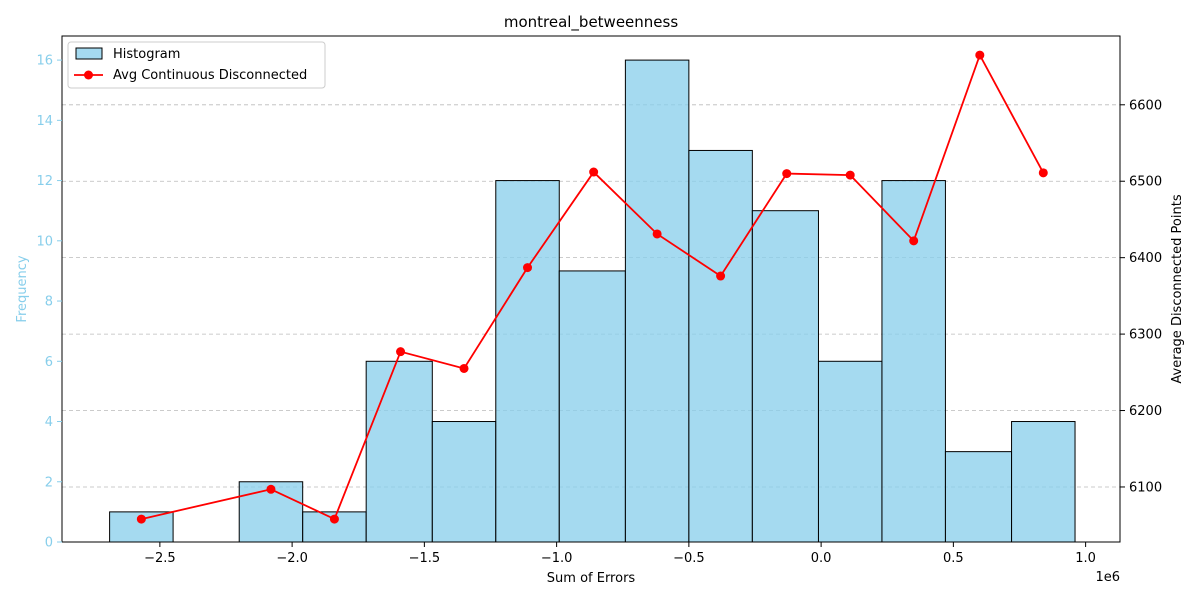 The width and height of the screenshot is (1200, 600). Describe the element at coordinates (89, 53) in the screenshot. I see `legend-histogram-swatch` at that location.